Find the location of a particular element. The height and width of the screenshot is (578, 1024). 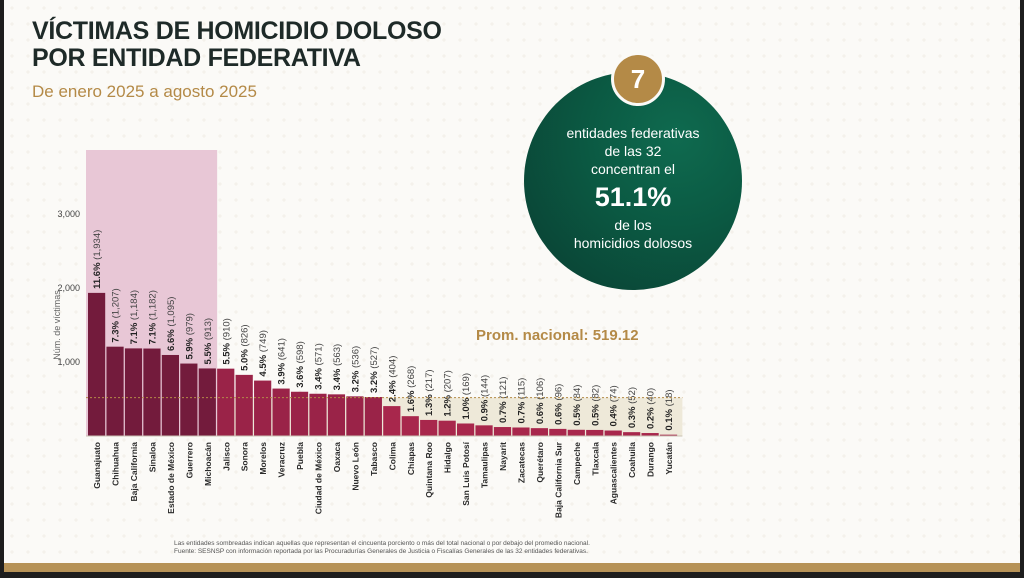

data-label-percent: 5.5% is located at coordinates (208, 352).